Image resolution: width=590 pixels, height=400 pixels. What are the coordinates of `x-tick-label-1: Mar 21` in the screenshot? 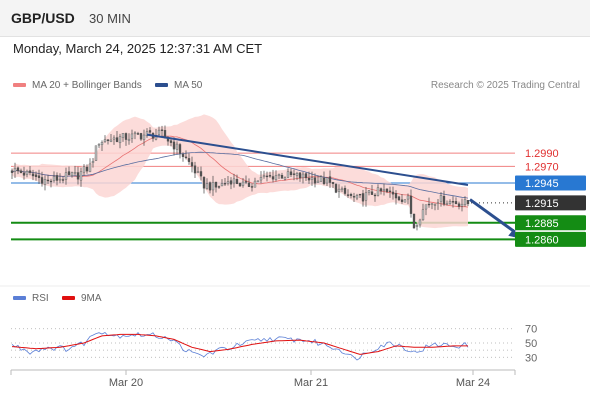 It's located at (311, 383).